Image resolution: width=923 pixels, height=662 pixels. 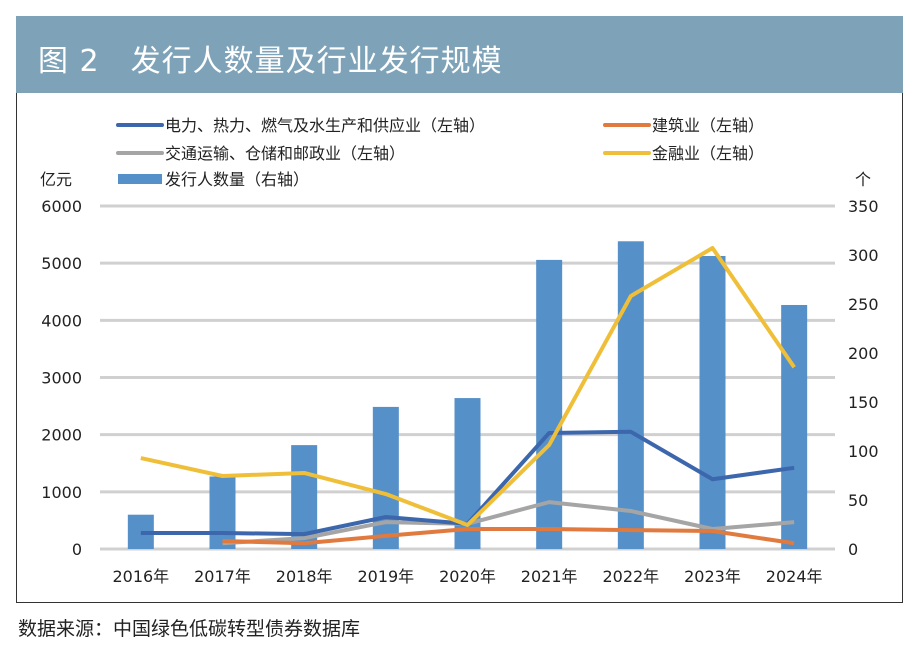 I want to click on left-tick-label: 0, so click(x=77, y=549).